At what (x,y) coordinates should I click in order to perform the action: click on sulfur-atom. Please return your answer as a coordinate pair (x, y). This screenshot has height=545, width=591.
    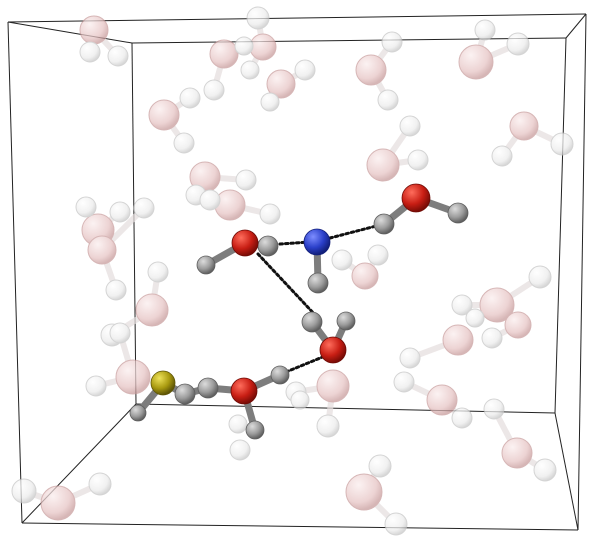
    Looking at the image, I should click on (163, 383).